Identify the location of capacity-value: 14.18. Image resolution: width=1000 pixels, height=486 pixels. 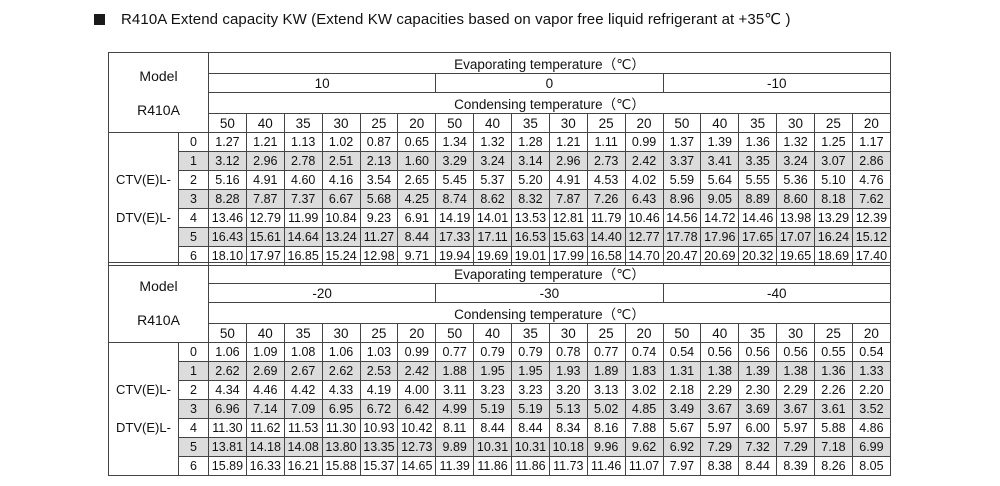
(265, 447).